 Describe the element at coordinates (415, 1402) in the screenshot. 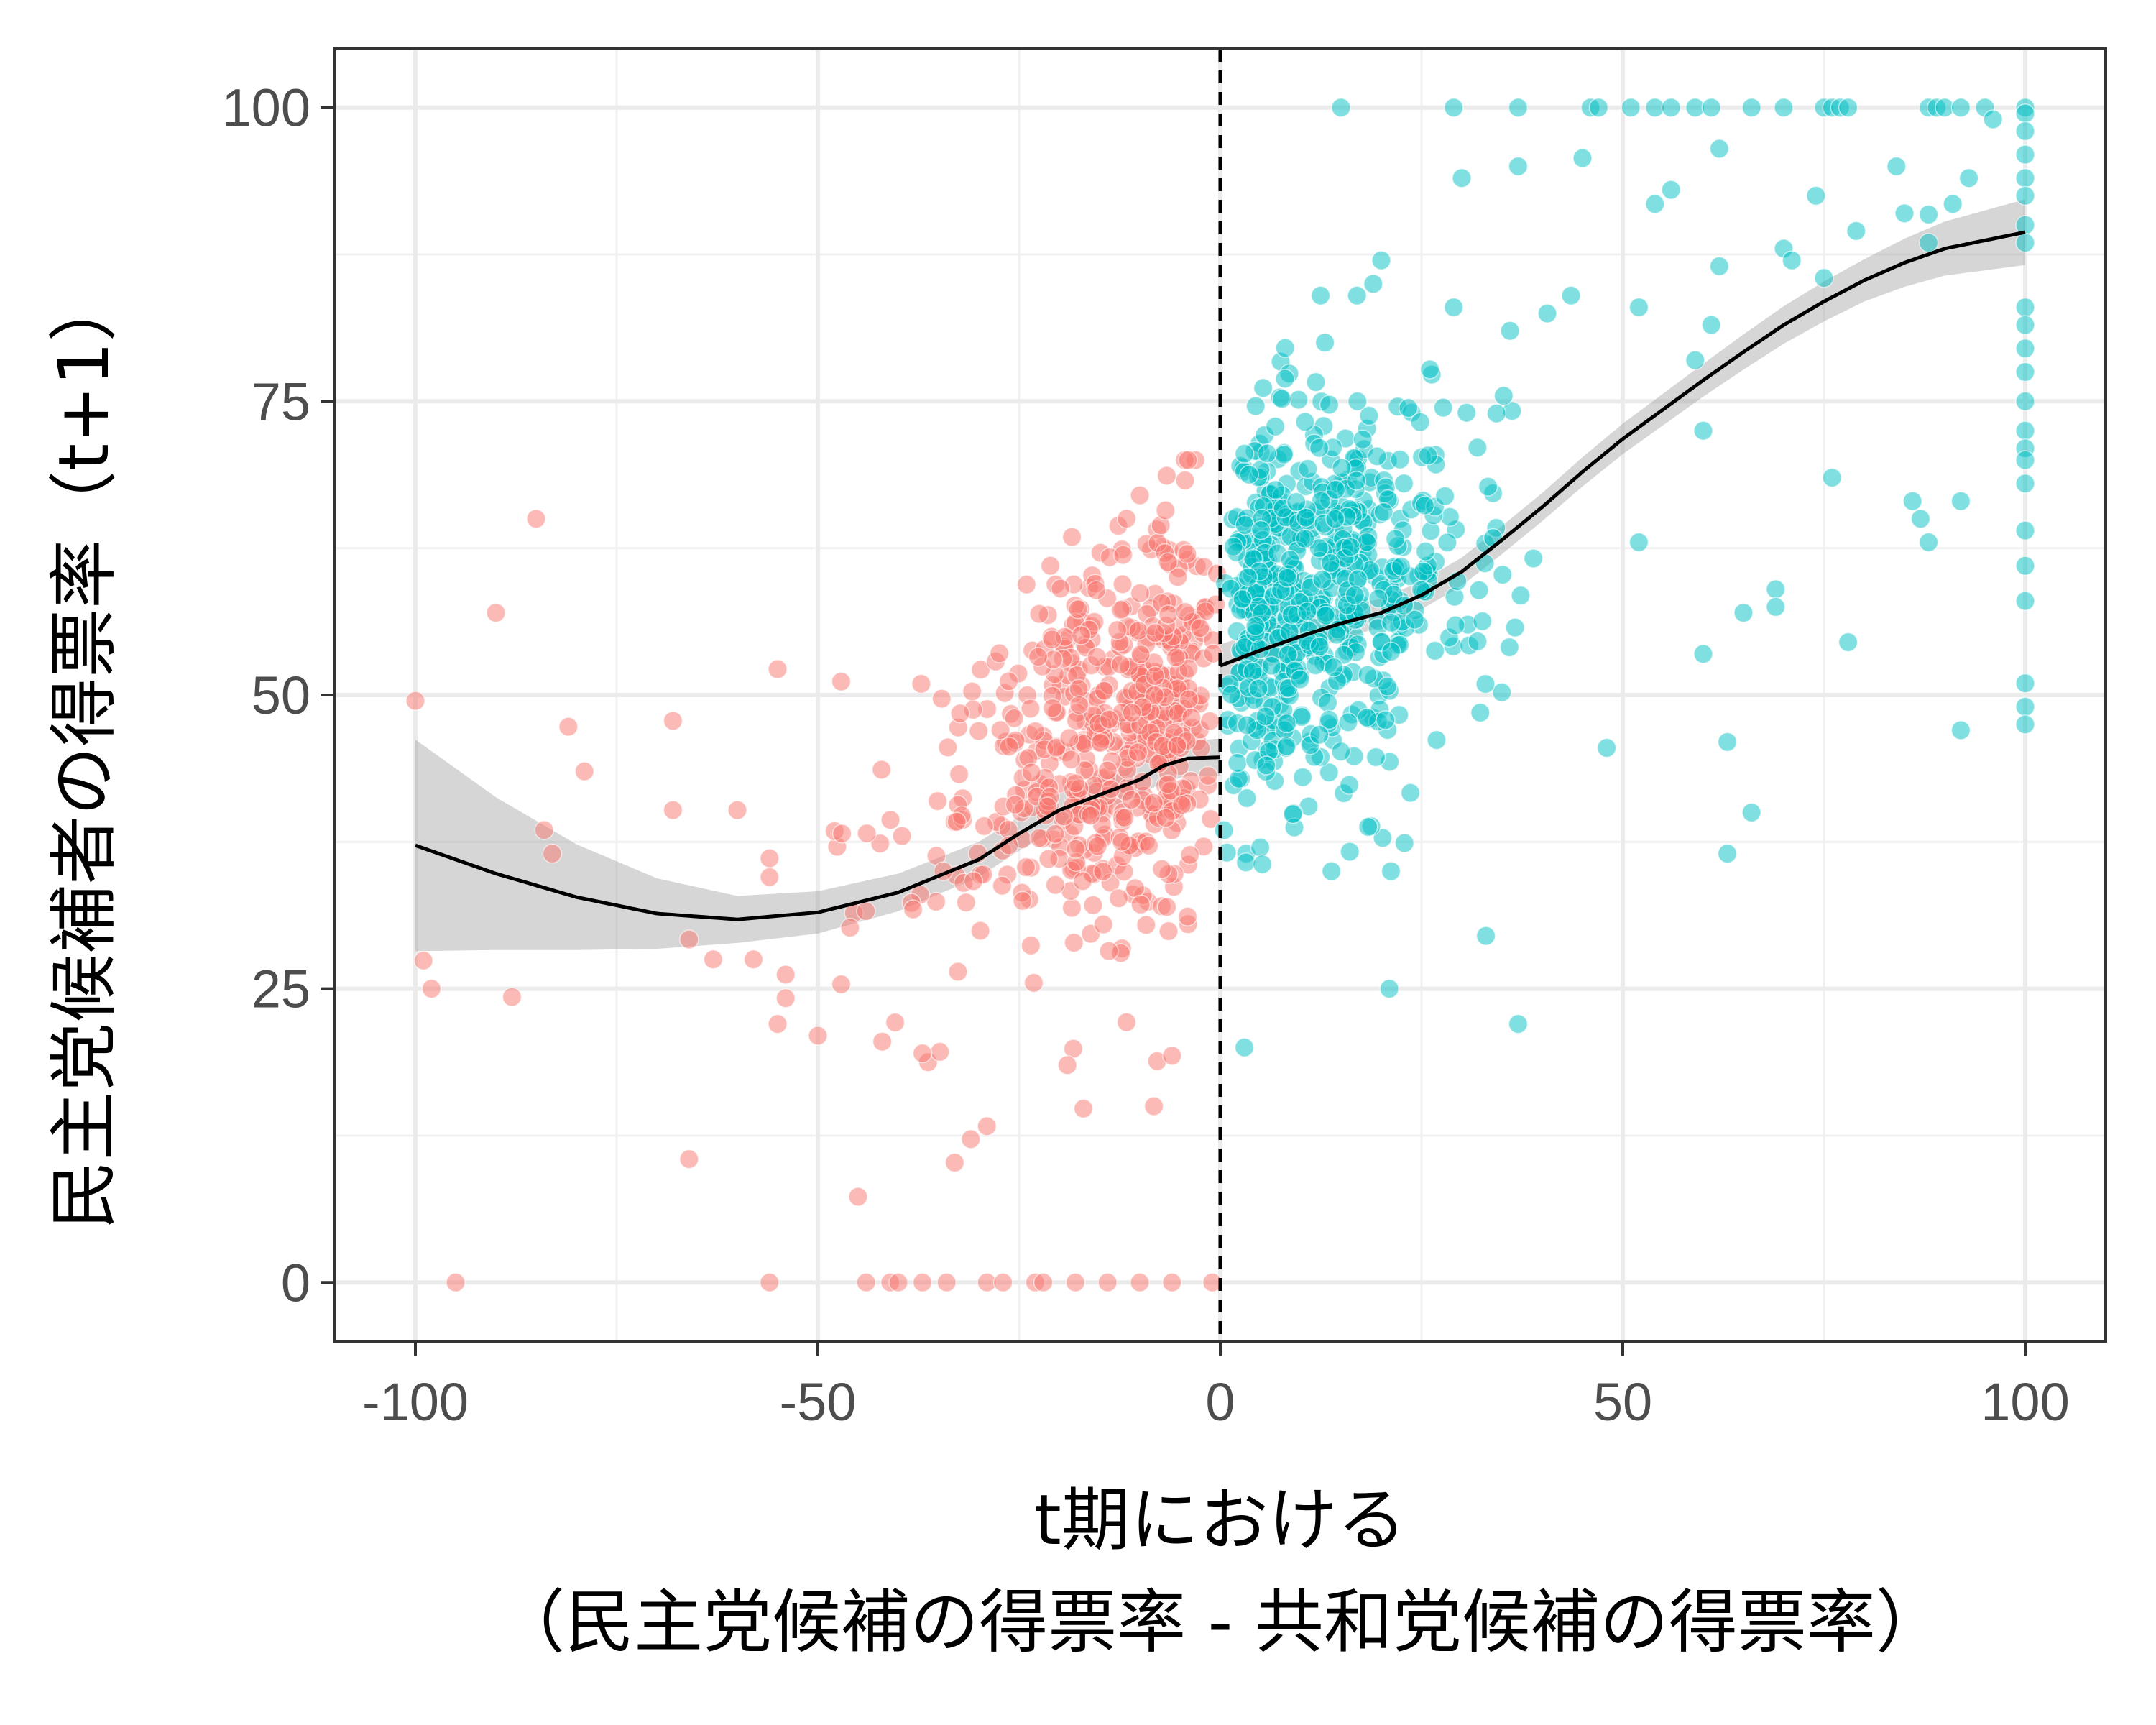

I see `x-tick-label: -100` at that location.